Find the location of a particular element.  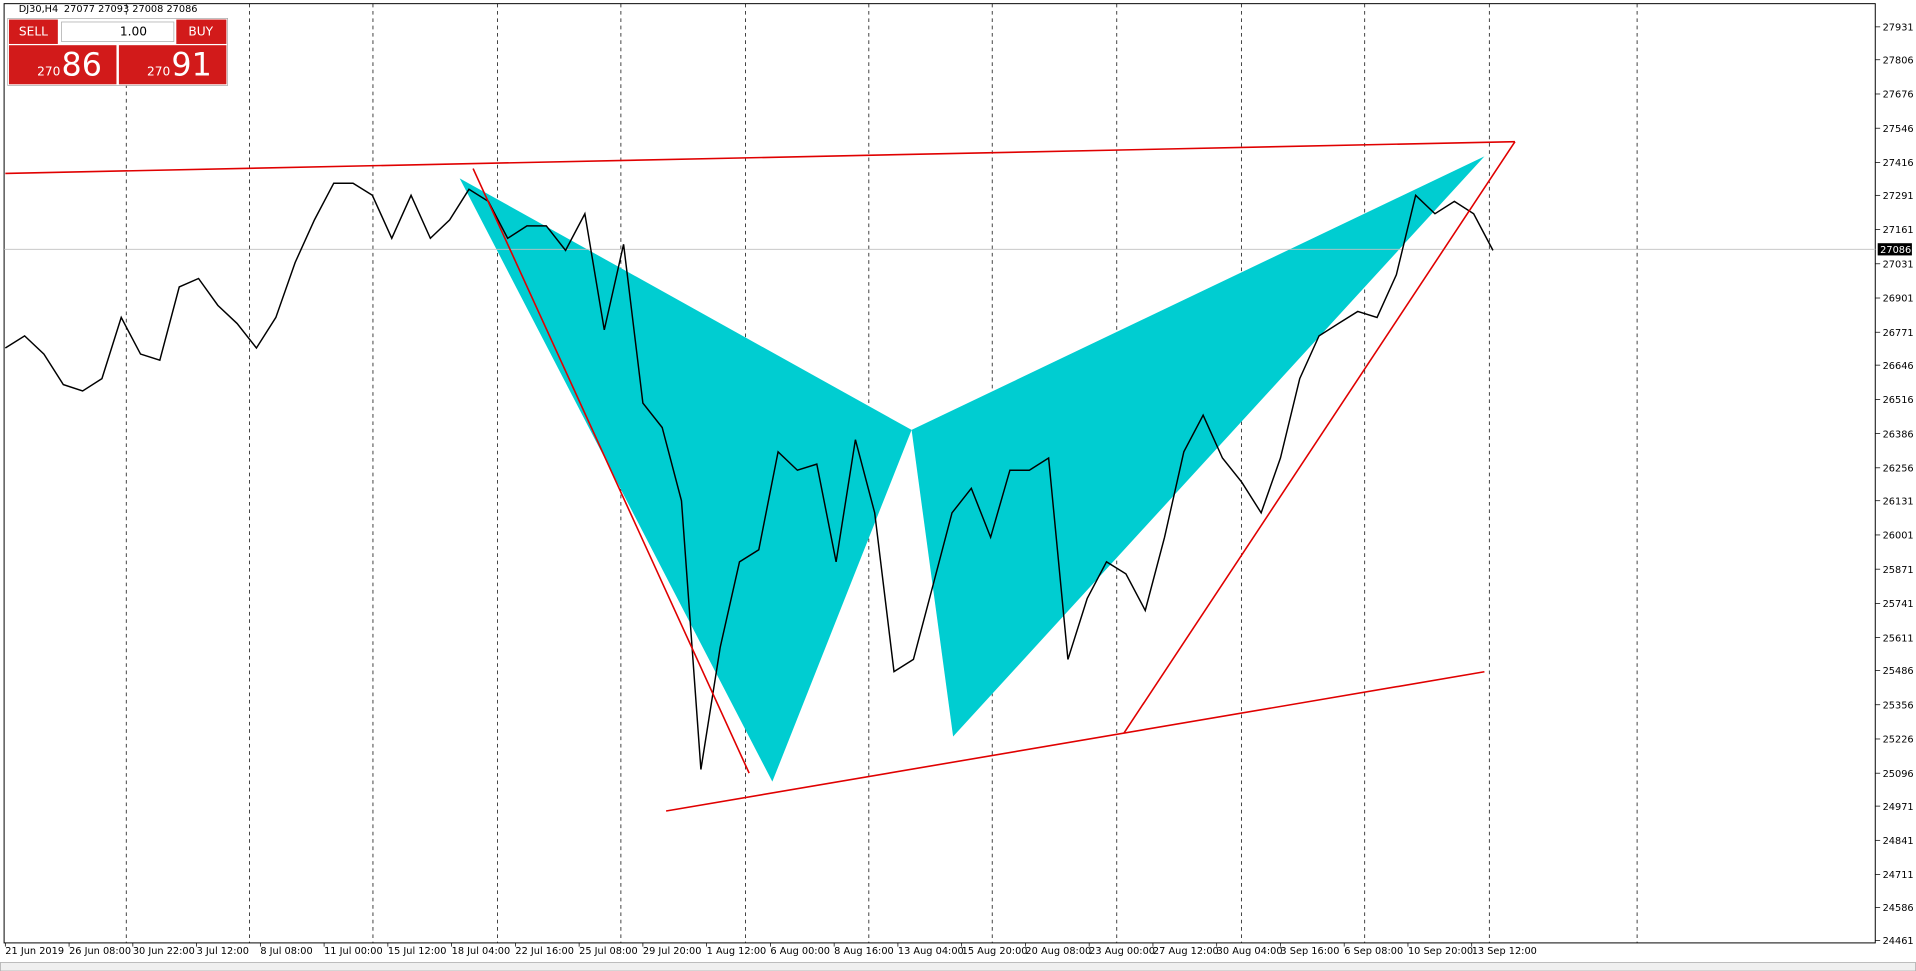

last-price-box is located at coordinates (1894, 249).